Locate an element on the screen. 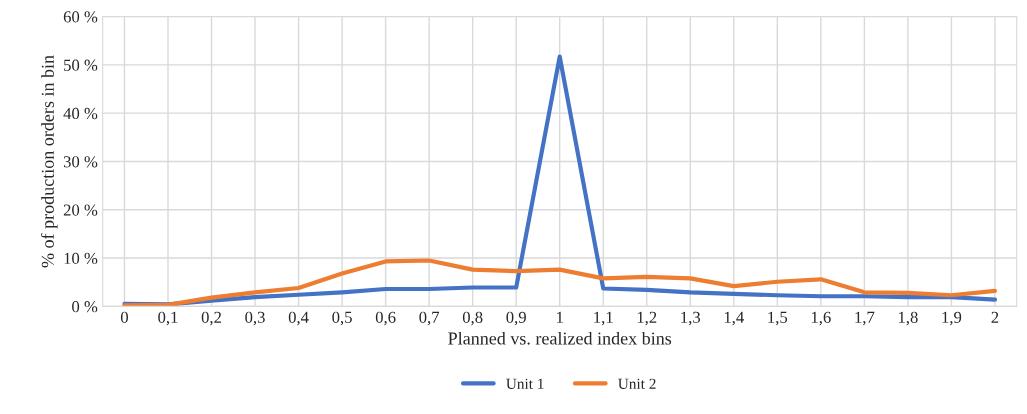 Image resolution: width=1027 pixels, height=414 pixels. y-tick-label: 40 % is located at coordinates (80, 113).